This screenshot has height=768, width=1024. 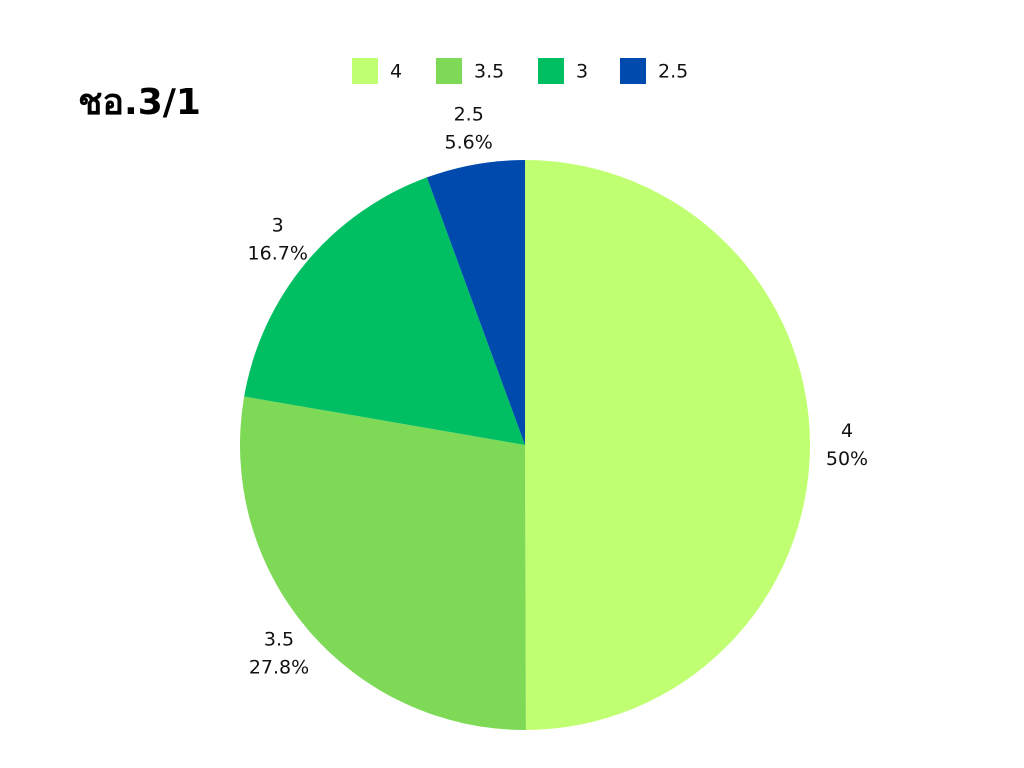 What do you see at coordinates (489, 72) in the screenshot?
I see `legend-label: 3.5` at bounding box center [489, 72].